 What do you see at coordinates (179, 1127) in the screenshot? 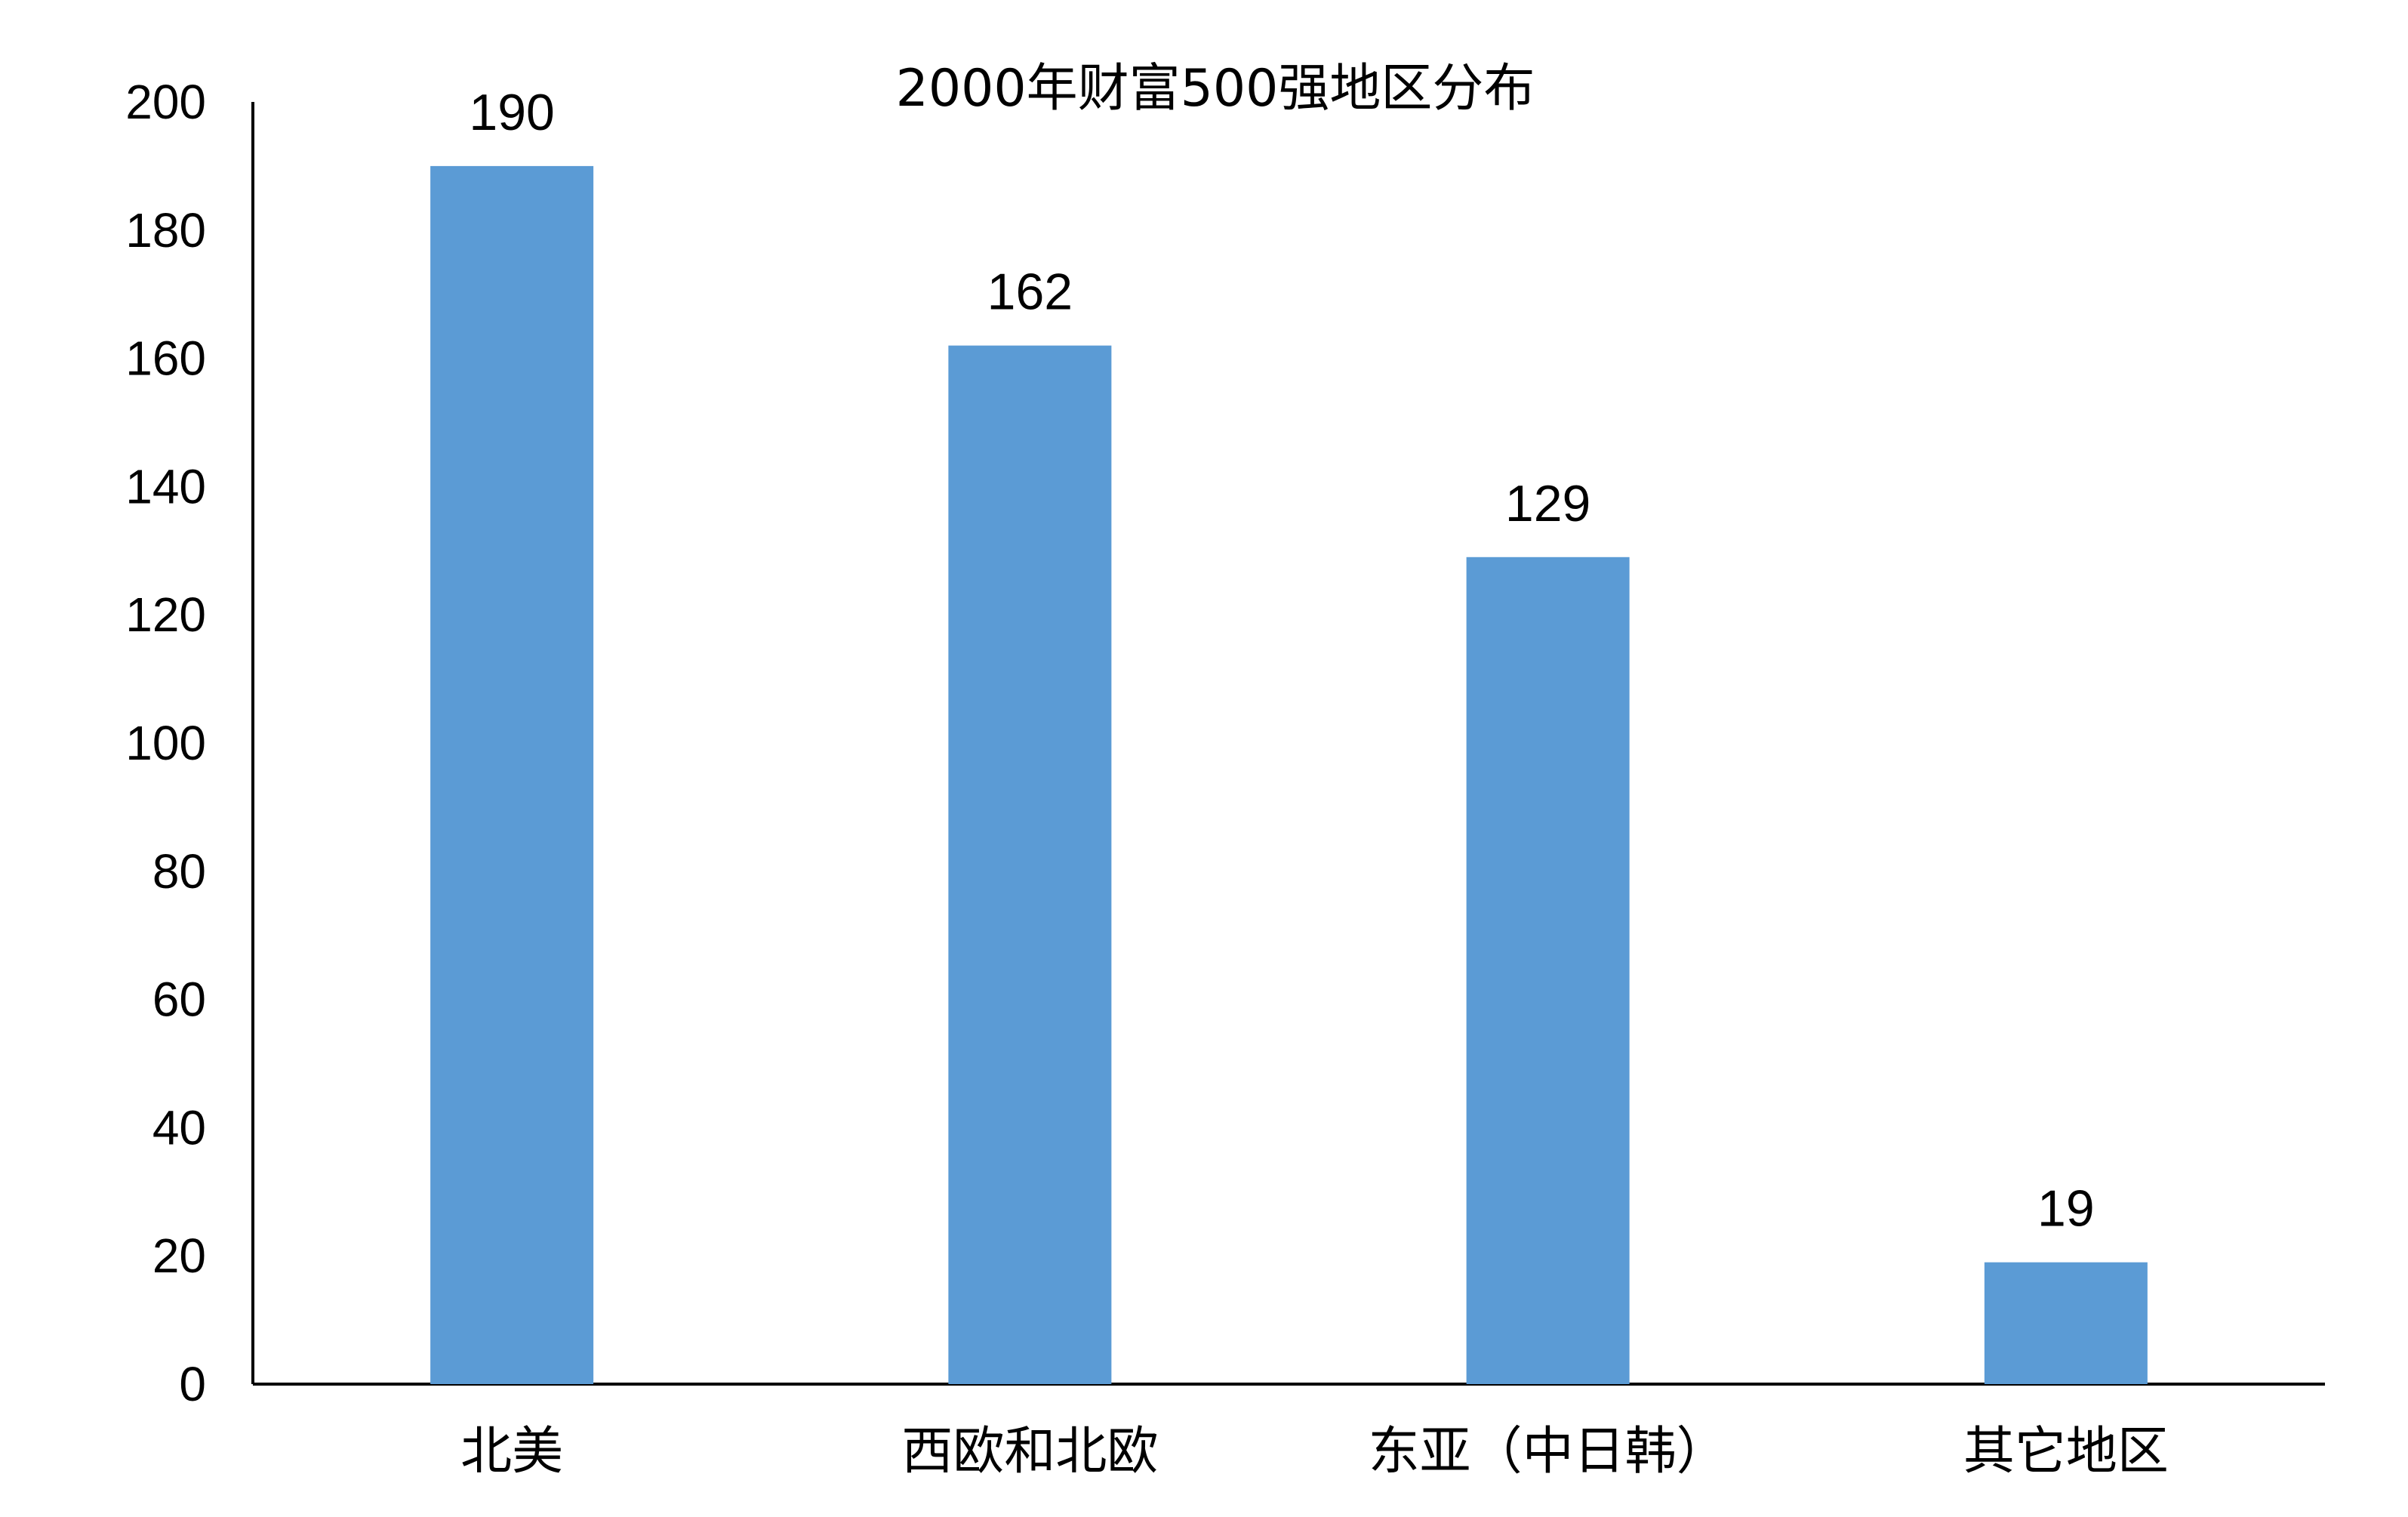
I see `y-tick-label: 40` at bounding box center [179, 1127].